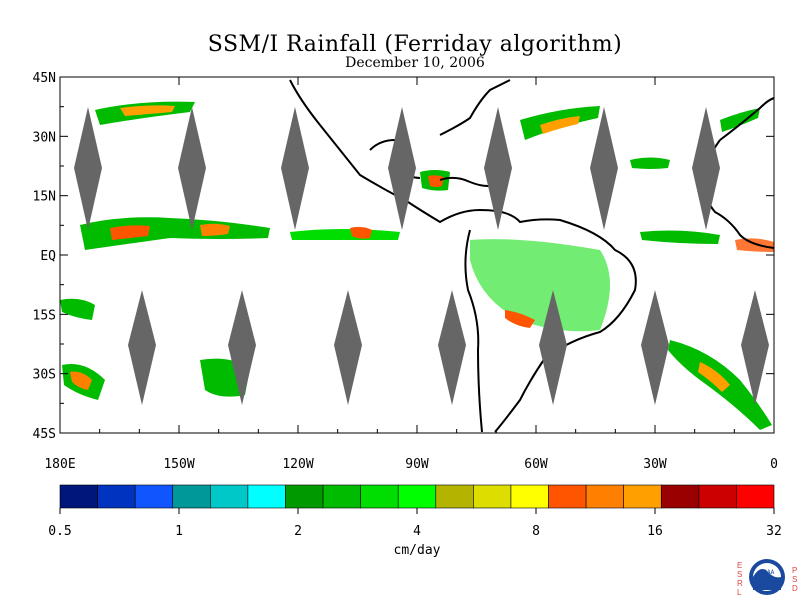 The width and height of the screenshot is (800, 600). Describe the element at coordinates (774, 464) in the screenshot. I see `lon-label: 0` at that location.